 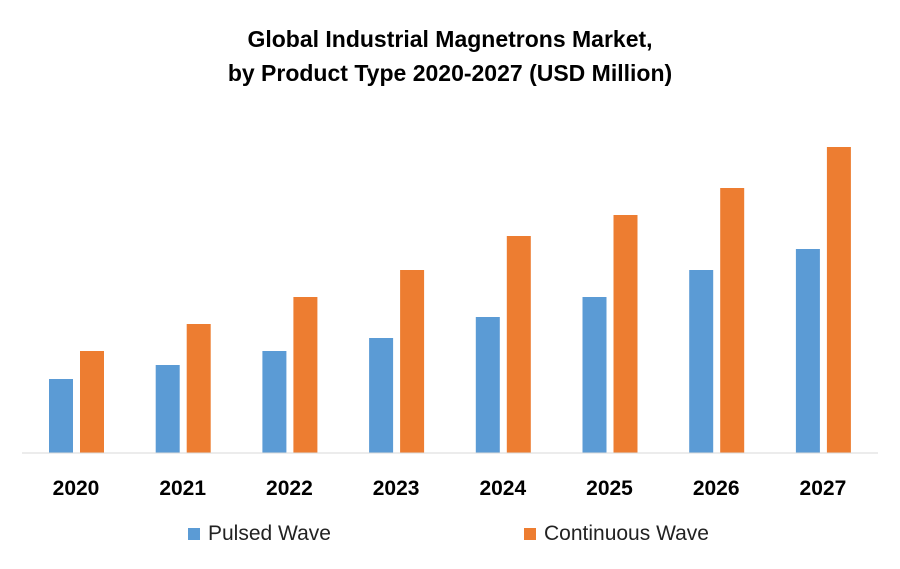 I want to click on chart-title-line-1: Global Industrial Magnetrons Market,, so click(x=450, y=39).